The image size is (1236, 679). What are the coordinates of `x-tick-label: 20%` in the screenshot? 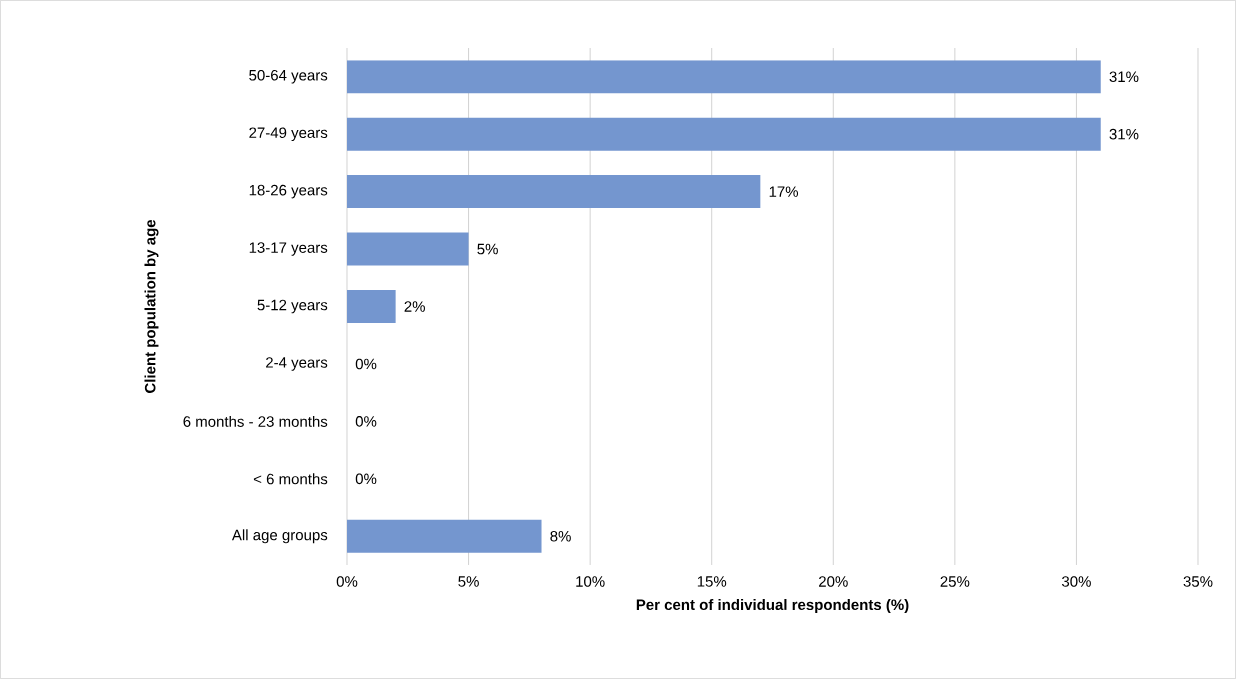 It's located at (833, 581).